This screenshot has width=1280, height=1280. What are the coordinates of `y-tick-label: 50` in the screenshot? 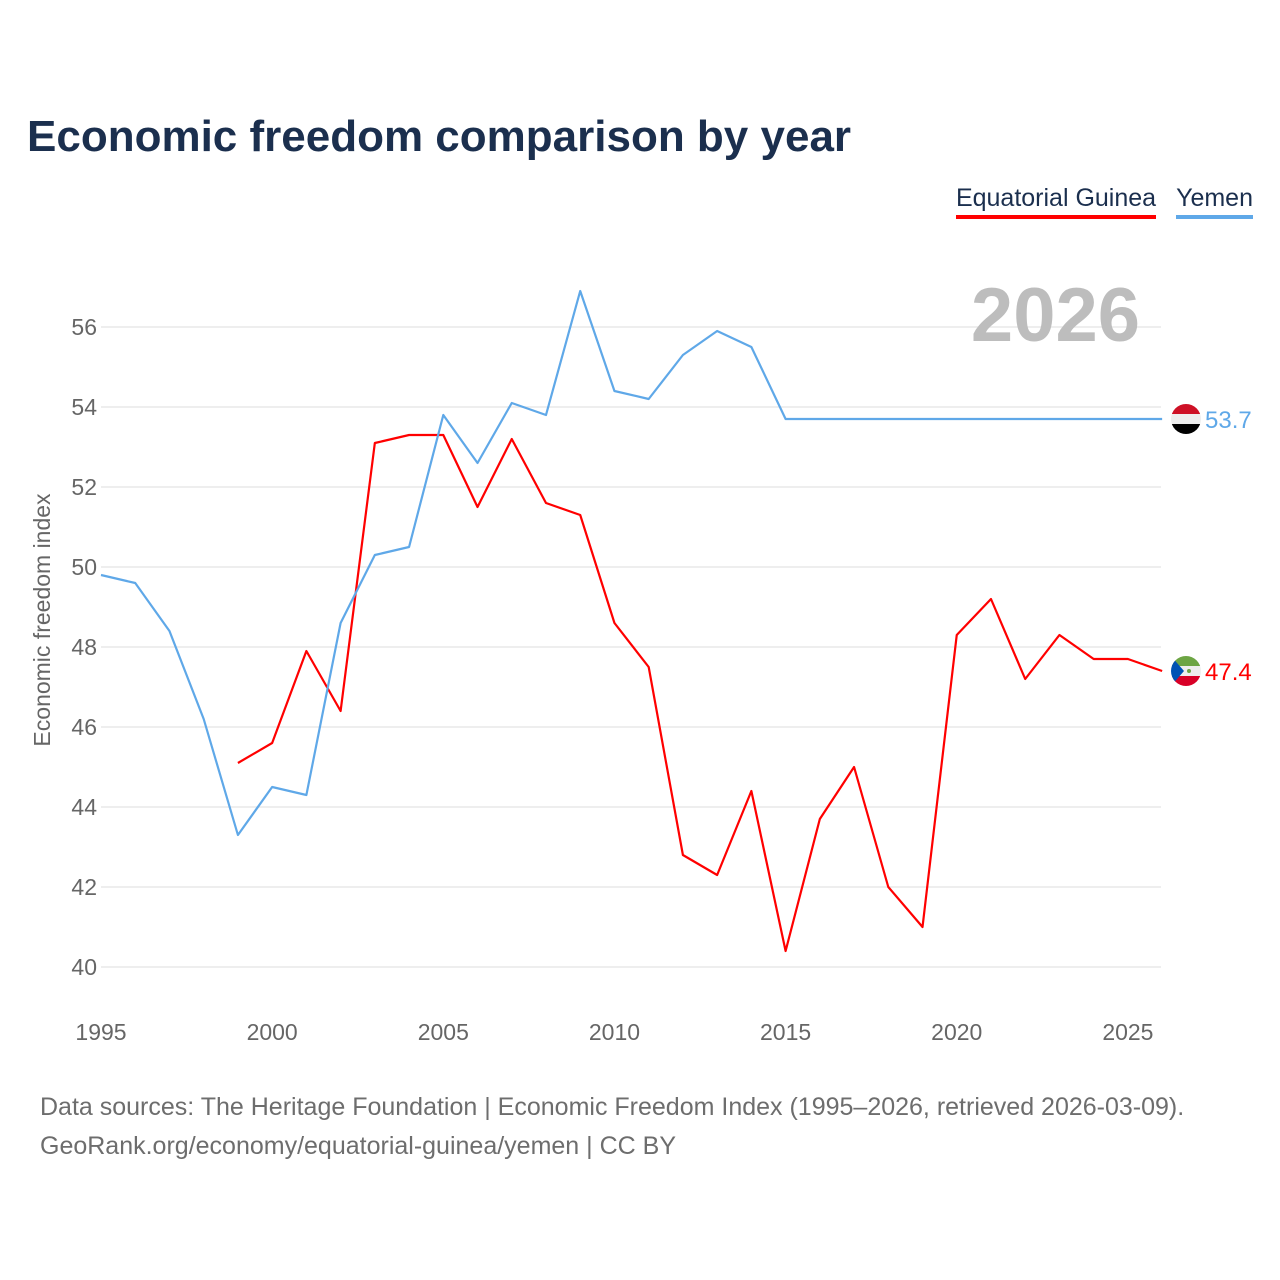 It's located at (84, 567).